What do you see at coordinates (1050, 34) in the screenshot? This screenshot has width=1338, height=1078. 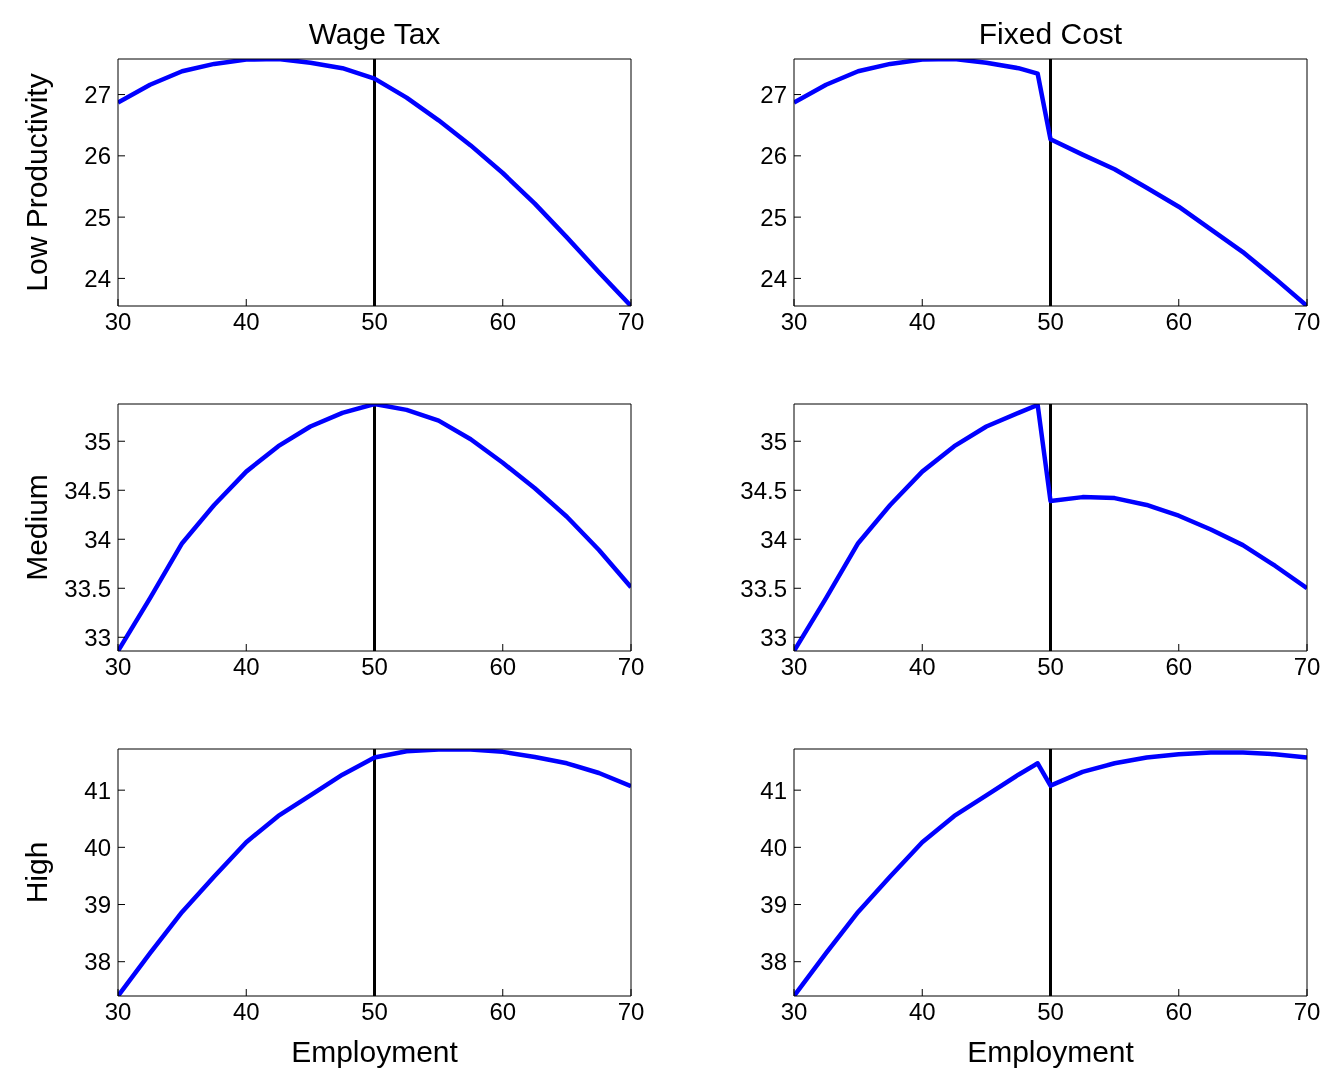 I see `chart-title: Fixed Cost` at bounding box center [1050, 34].